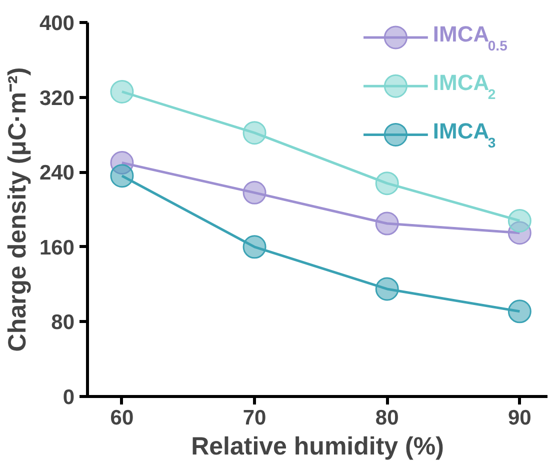 The image size is (555, 463). What do you see at coordinates (57, 23) in the screenshot?
I see `y-tick-label: 400` at bounding box center [57, 23].